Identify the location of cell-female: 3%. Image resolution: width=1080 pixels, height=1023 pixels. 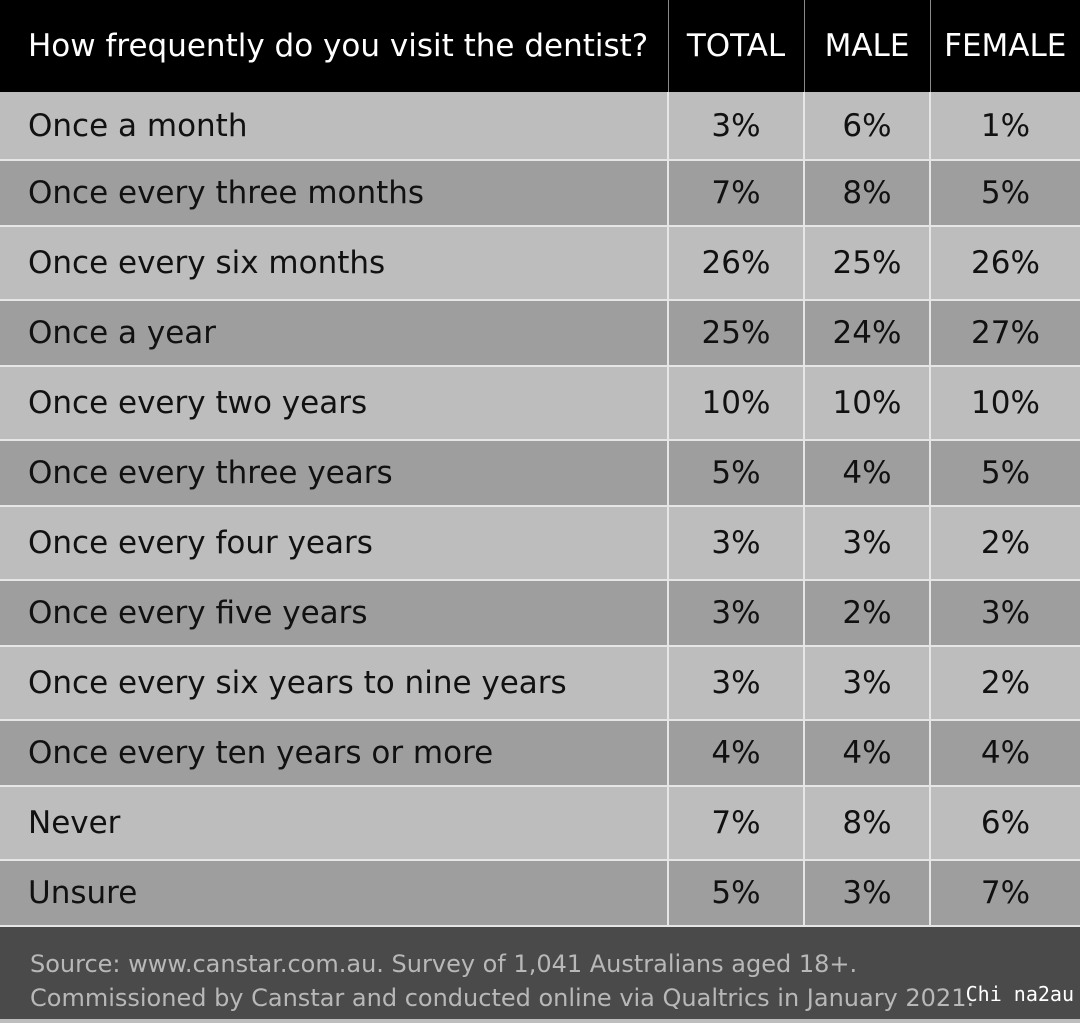
(1004, 613).